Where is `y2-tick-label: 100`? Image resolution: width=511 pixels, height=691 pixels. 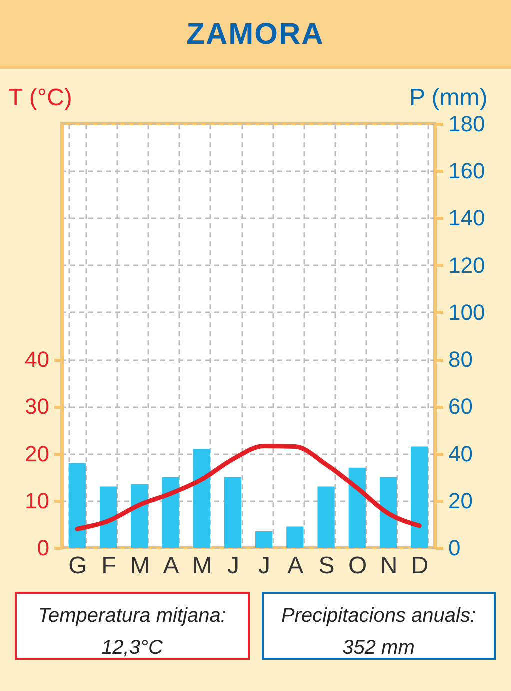
y2-tick-label: 100 is located at coordinates (467, 312).